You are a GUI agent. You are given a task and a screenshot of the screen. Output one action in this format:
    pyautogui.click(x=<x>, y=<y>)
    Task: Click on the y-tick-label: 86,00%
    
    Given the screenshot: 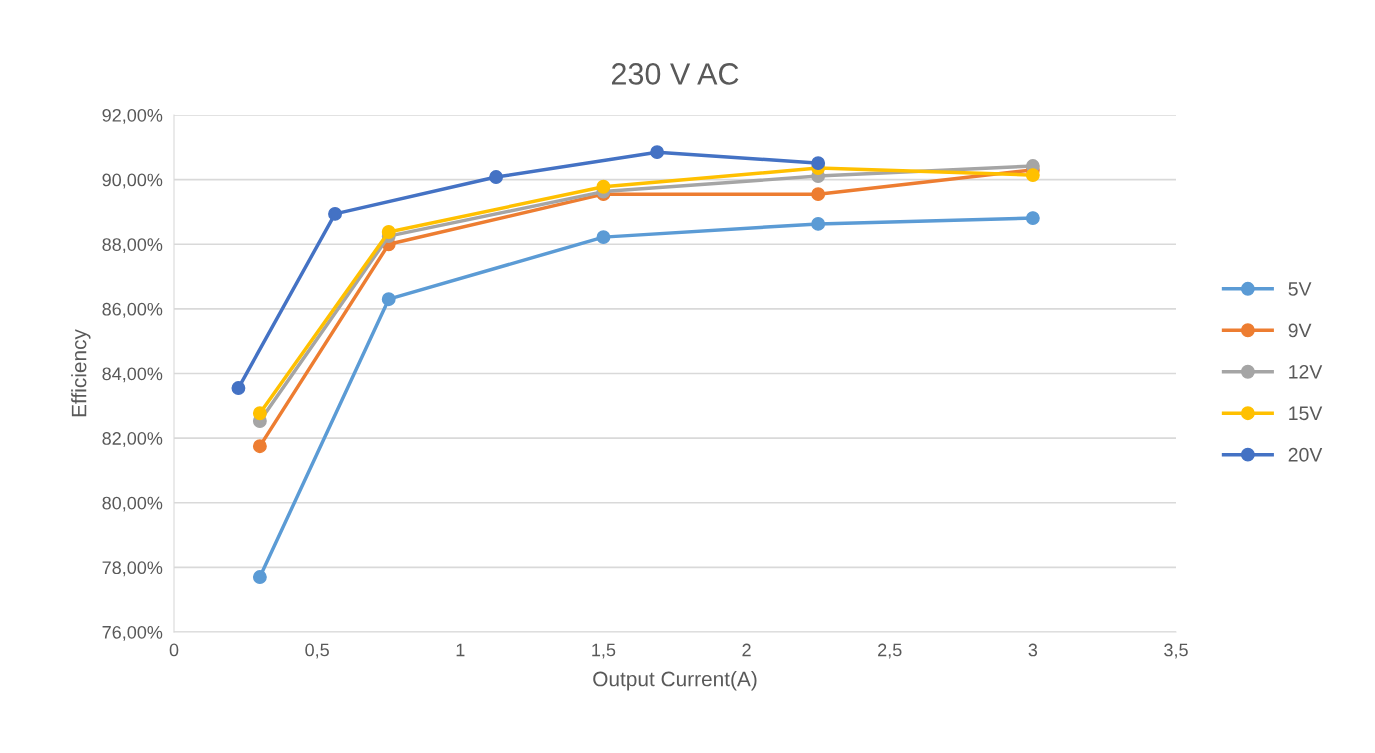 What is the action you would take?
    pyautogui.click(x=132, y=310)
    